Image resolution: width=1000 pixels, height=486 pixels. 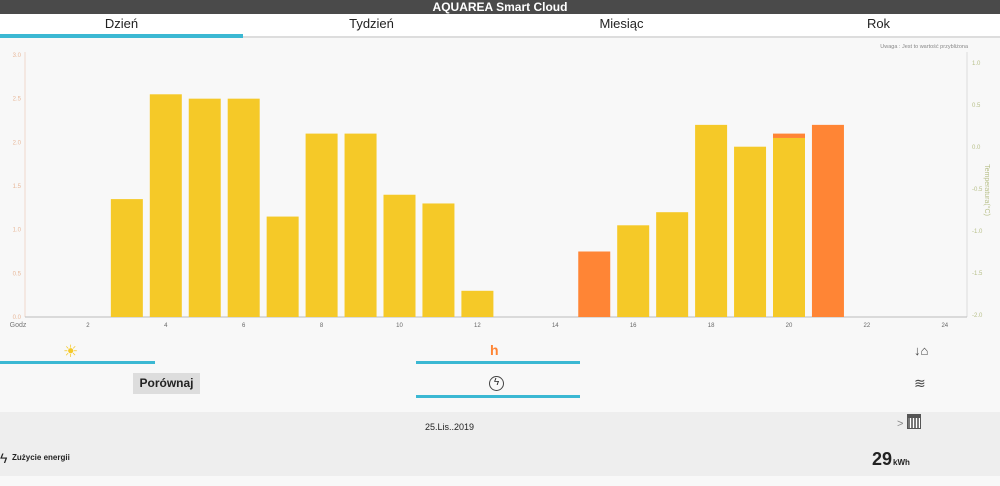 What do you see at coordinates (166, 383) in the screenshot?
I see `compare-button: Porównaj` at bounding box center [166, 383].